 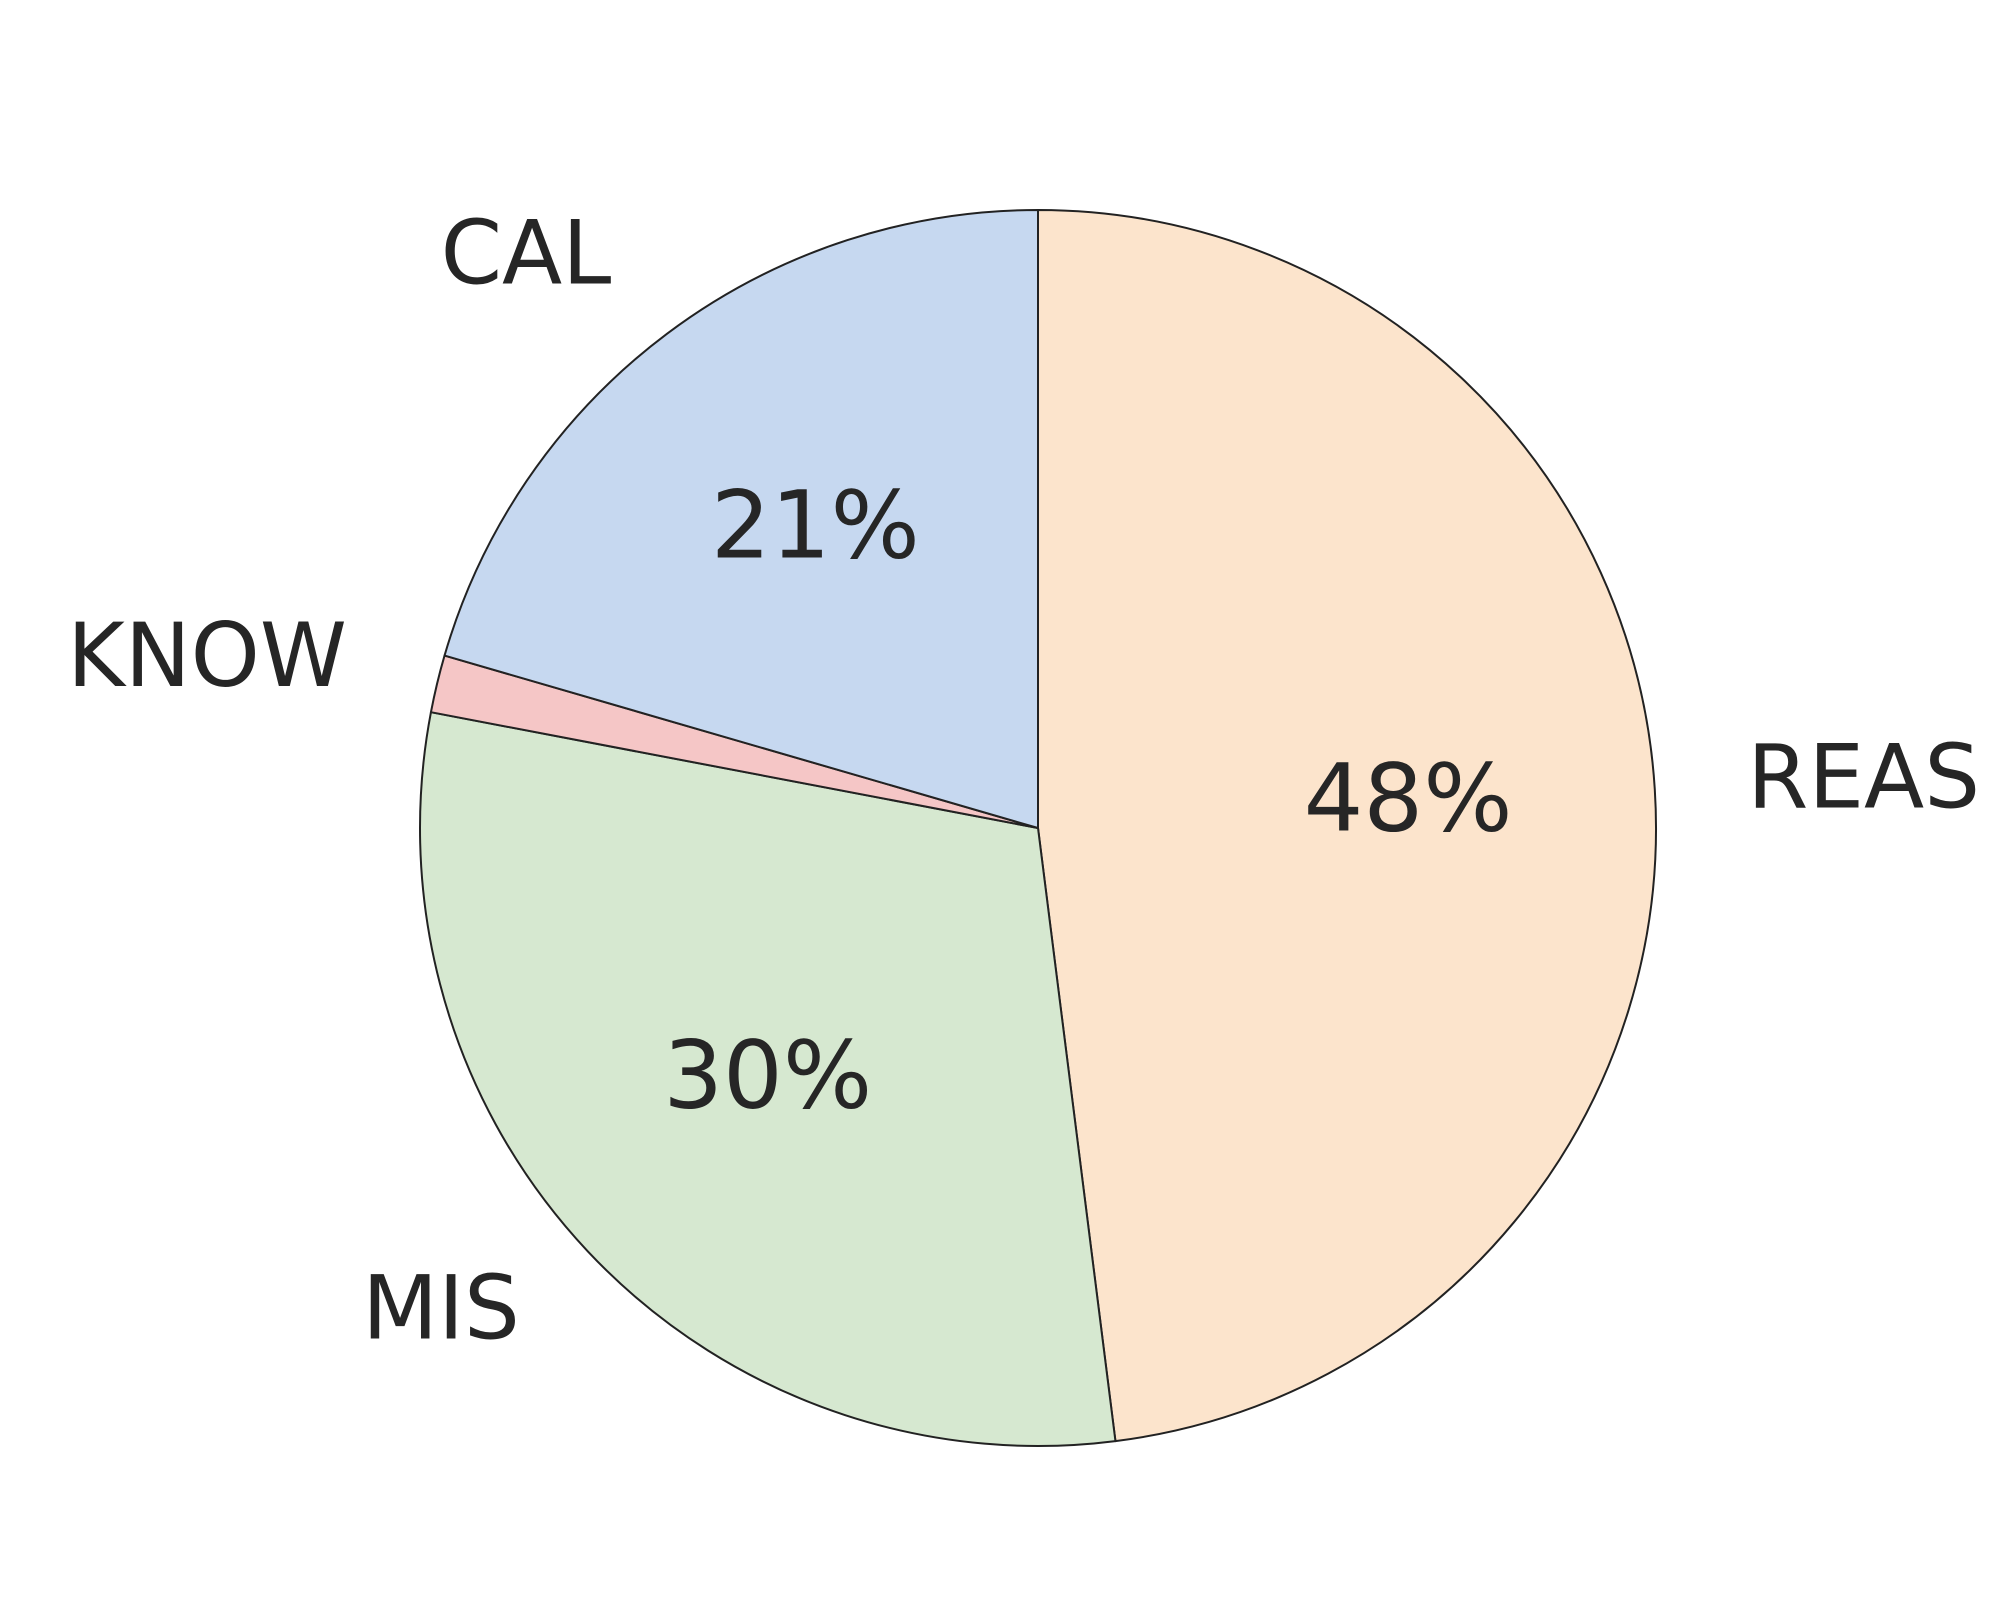 I want to click on slice-percent-reas: 48%, so click(x=1408, y=799).